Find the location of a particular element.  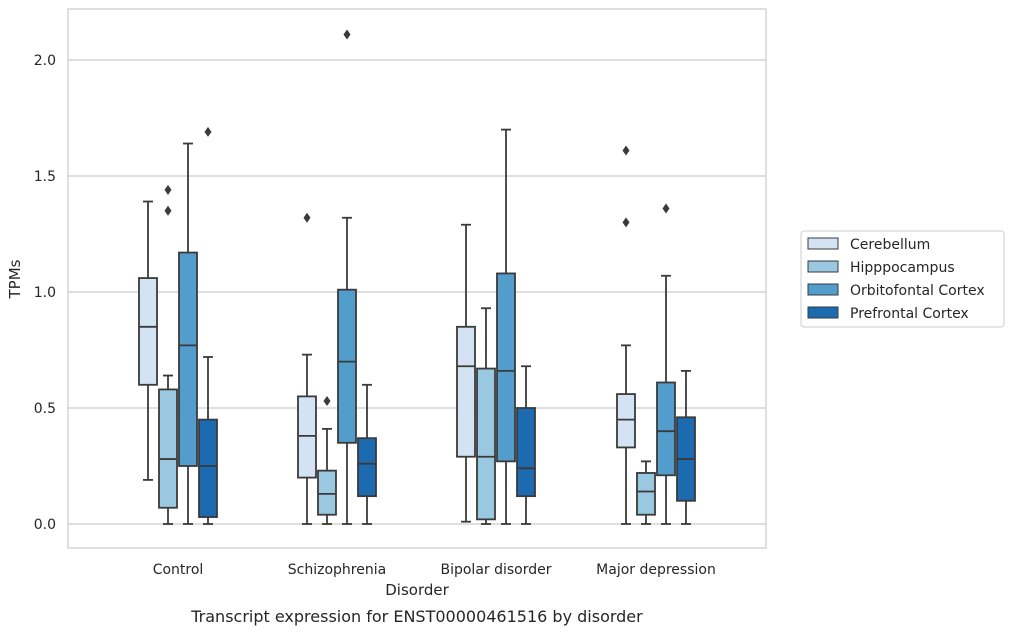

legend-label: Prefrontal Cortex is located at coordinates (909, 314).